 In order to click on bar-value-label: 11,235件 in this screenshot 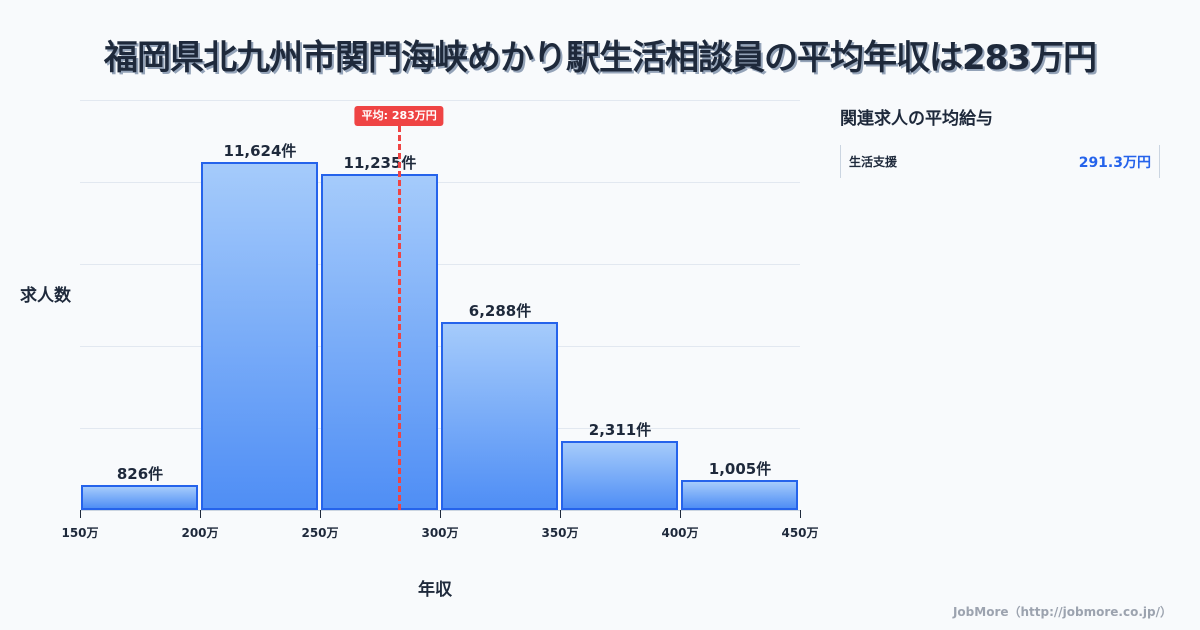, I will do `click(380, 162)`.